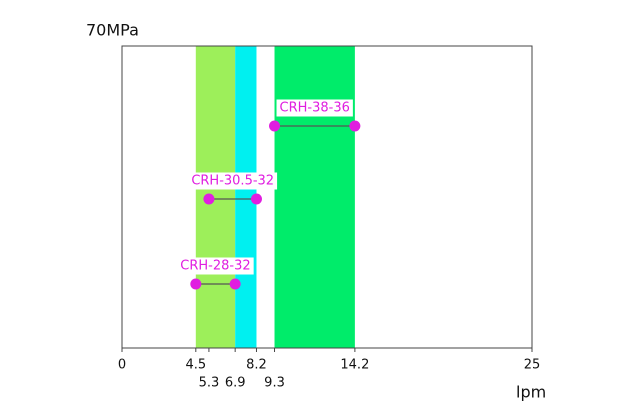 The image size is (640, 420). Describe the element at coordinates (122, 365) in the screenshot. I see `x-tick-label: 0` at that location.